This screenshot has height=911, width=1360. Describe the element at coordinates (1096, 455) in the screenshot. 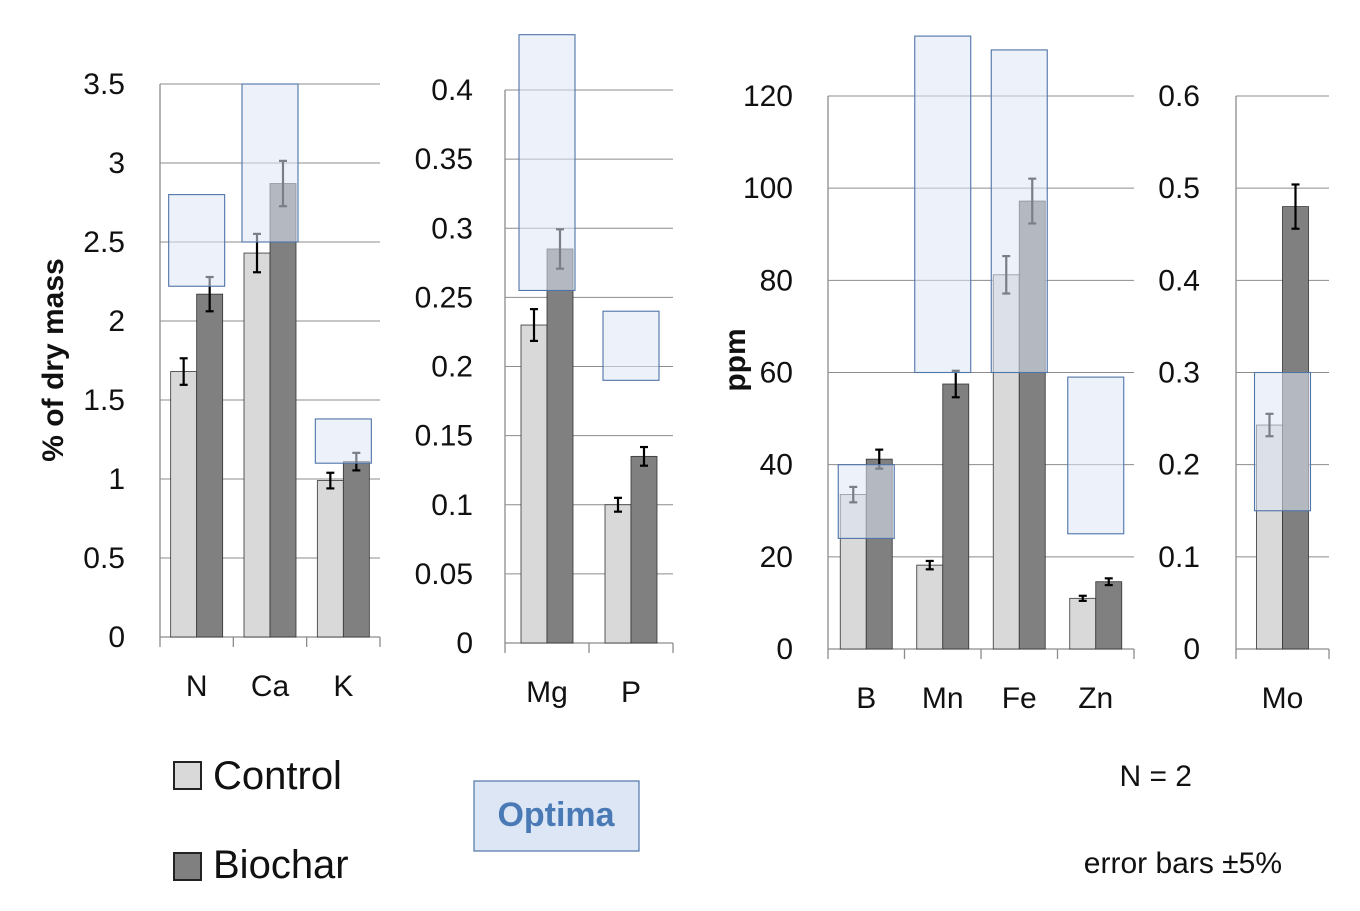

I see `optima-range-zn` at that location.